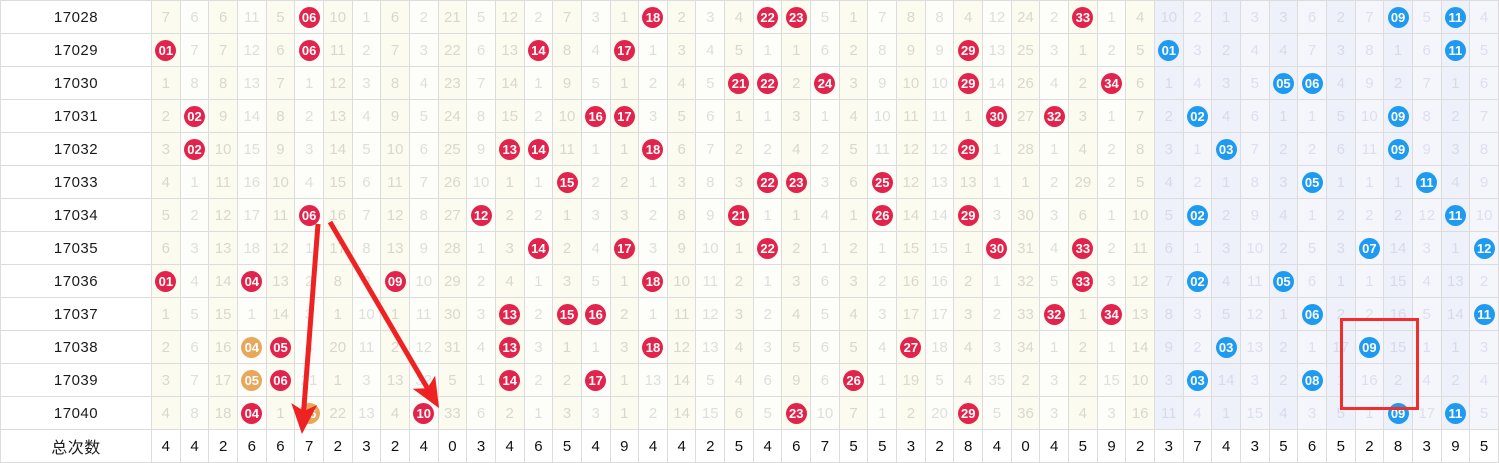  I want to click on issue-number: 17039, so click(76, 380).